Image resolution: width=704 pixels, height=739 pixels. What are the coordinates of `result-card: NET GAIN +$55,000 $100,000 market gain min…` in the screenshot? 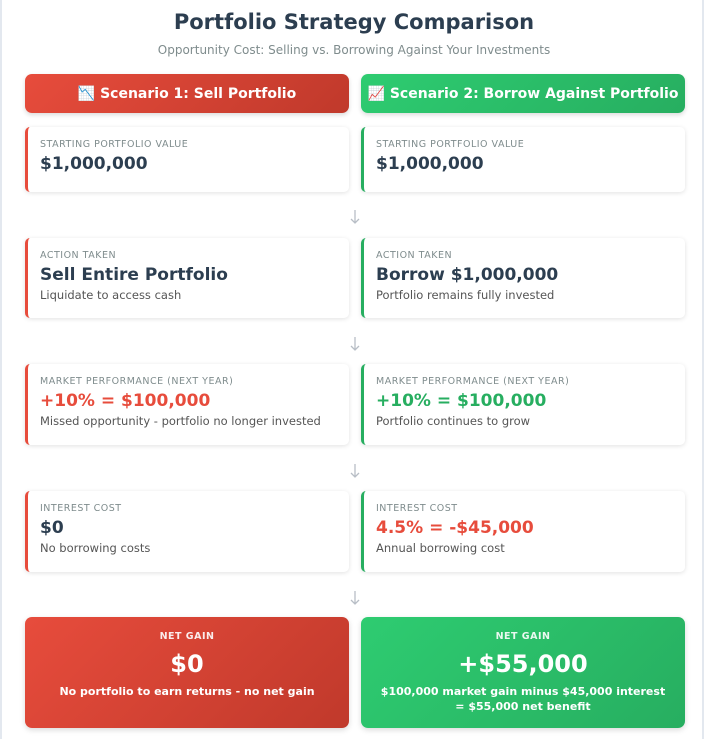 It's located at (523, 672).